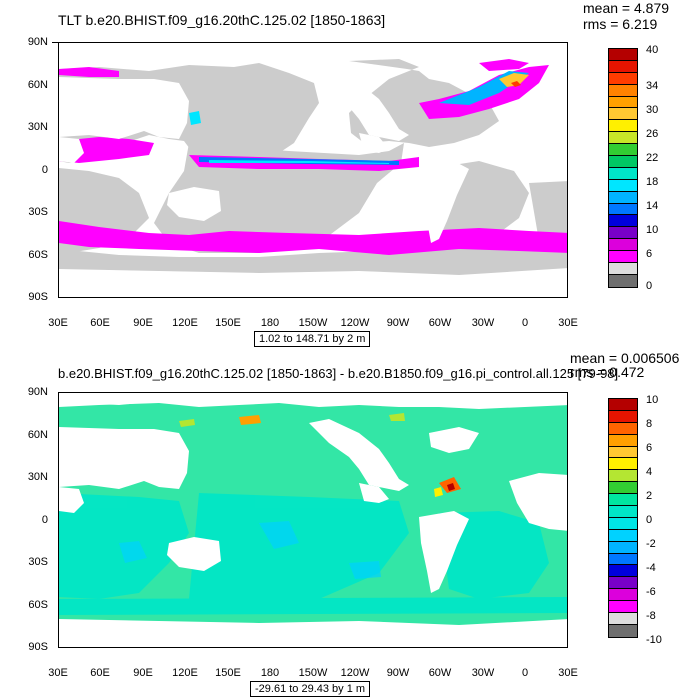  I want to click on top-rms: rms = 6.219, so click(620, 24).